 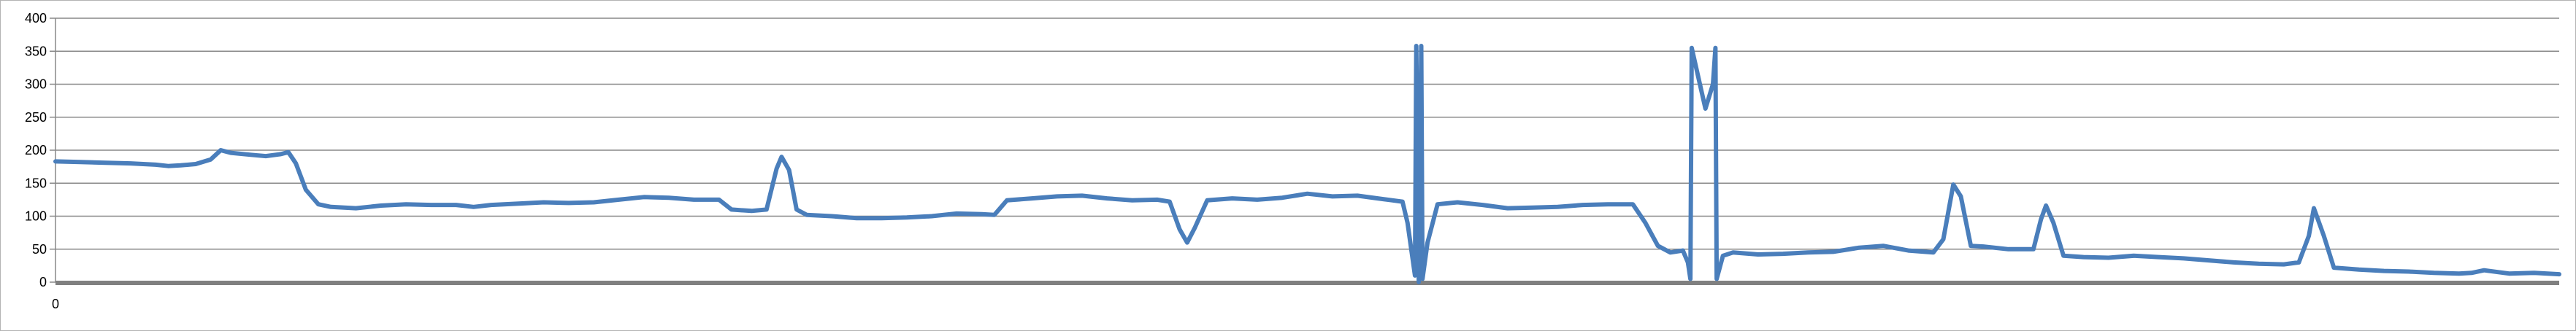 I want to click on x-axis-tick-labels: 0, so click(x=55, y=304).